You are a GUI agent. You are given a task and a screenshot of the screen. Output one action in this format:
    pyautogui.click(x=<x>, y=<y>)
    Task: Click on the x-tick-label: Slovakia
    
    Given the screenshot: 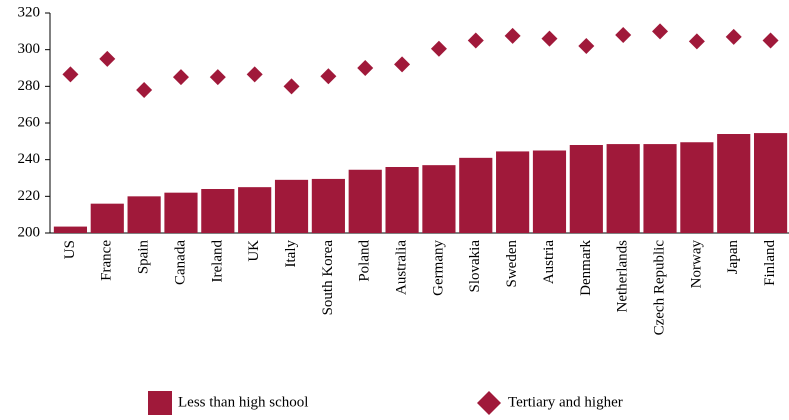 What is the action you would take?
    pyautogui.click(x=475, y=266)
    